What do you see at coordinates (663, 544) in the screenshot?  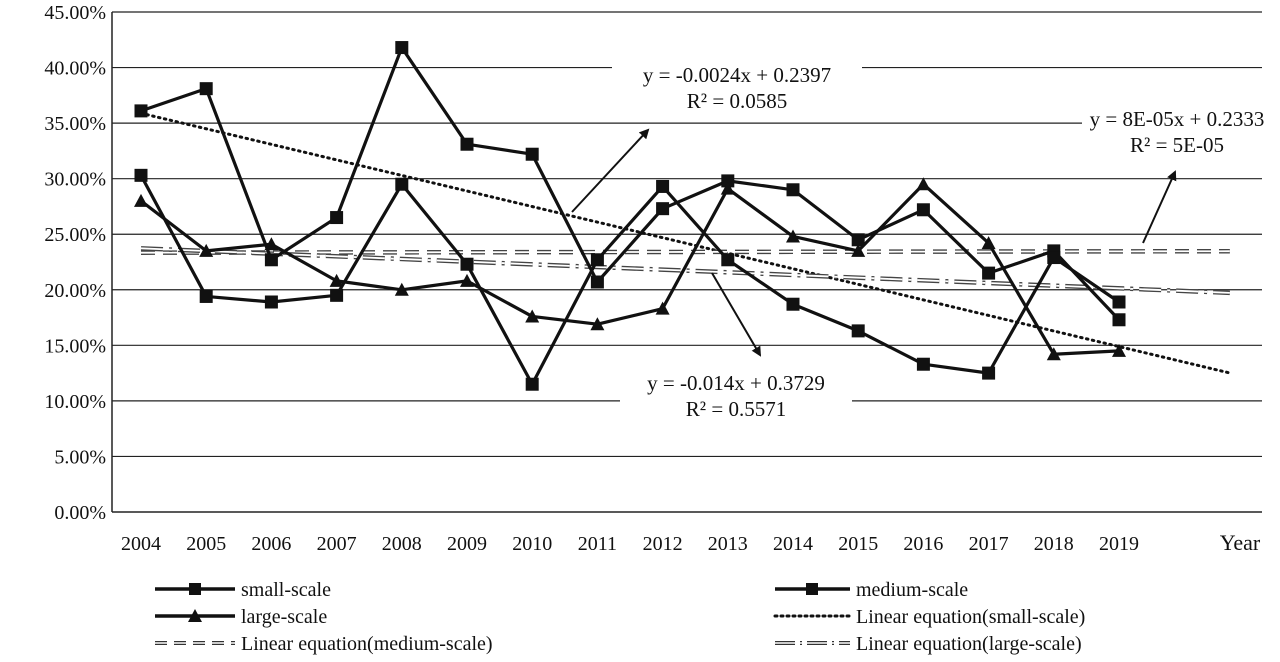 I see `x-tick-label: 2012` at bounding box center [663, 544].